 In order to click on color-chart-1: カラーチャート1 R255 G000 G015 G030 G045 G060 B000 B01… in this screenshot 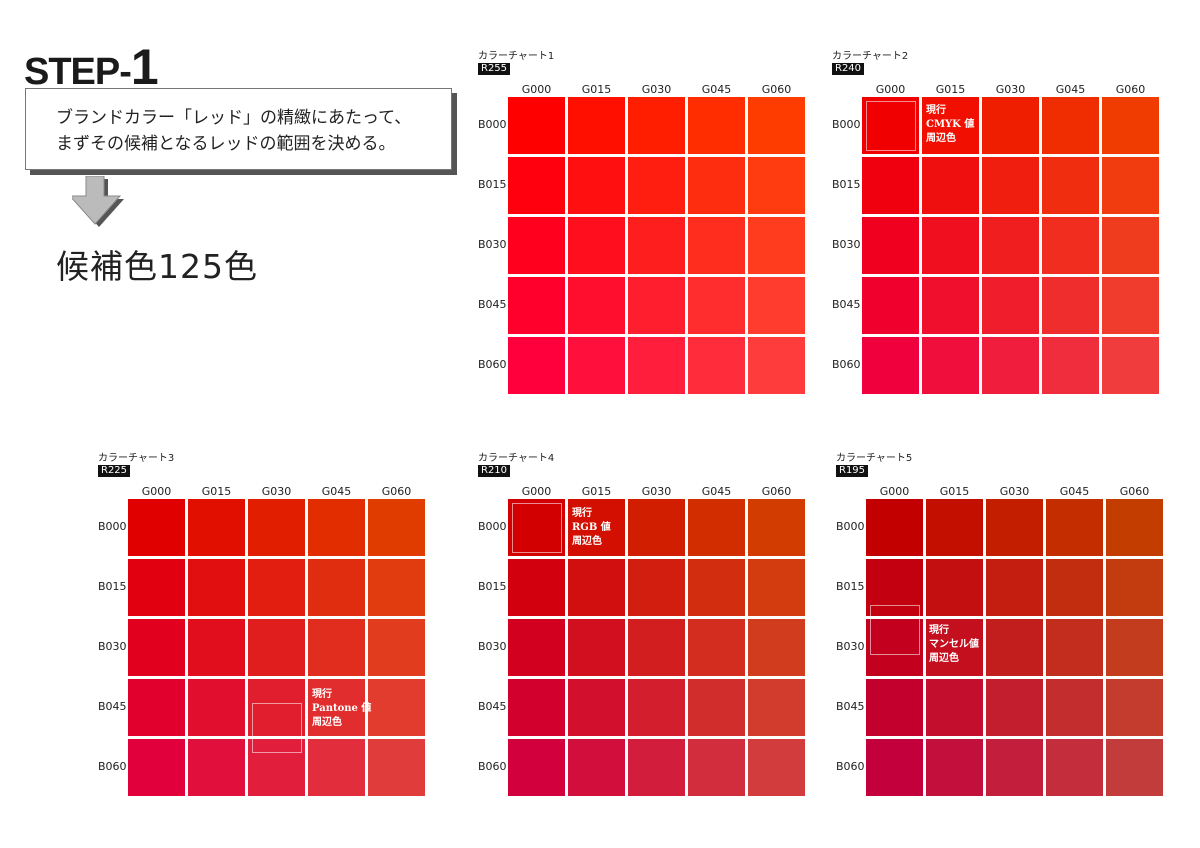, I will do `click(648, 227)`.